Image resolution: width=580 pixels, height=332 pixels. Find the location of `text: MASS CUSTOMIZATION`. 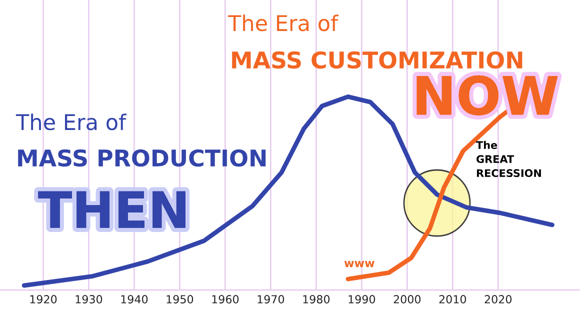

text: MASS CUSTOMIZATION is located at coordinates (377, 60).